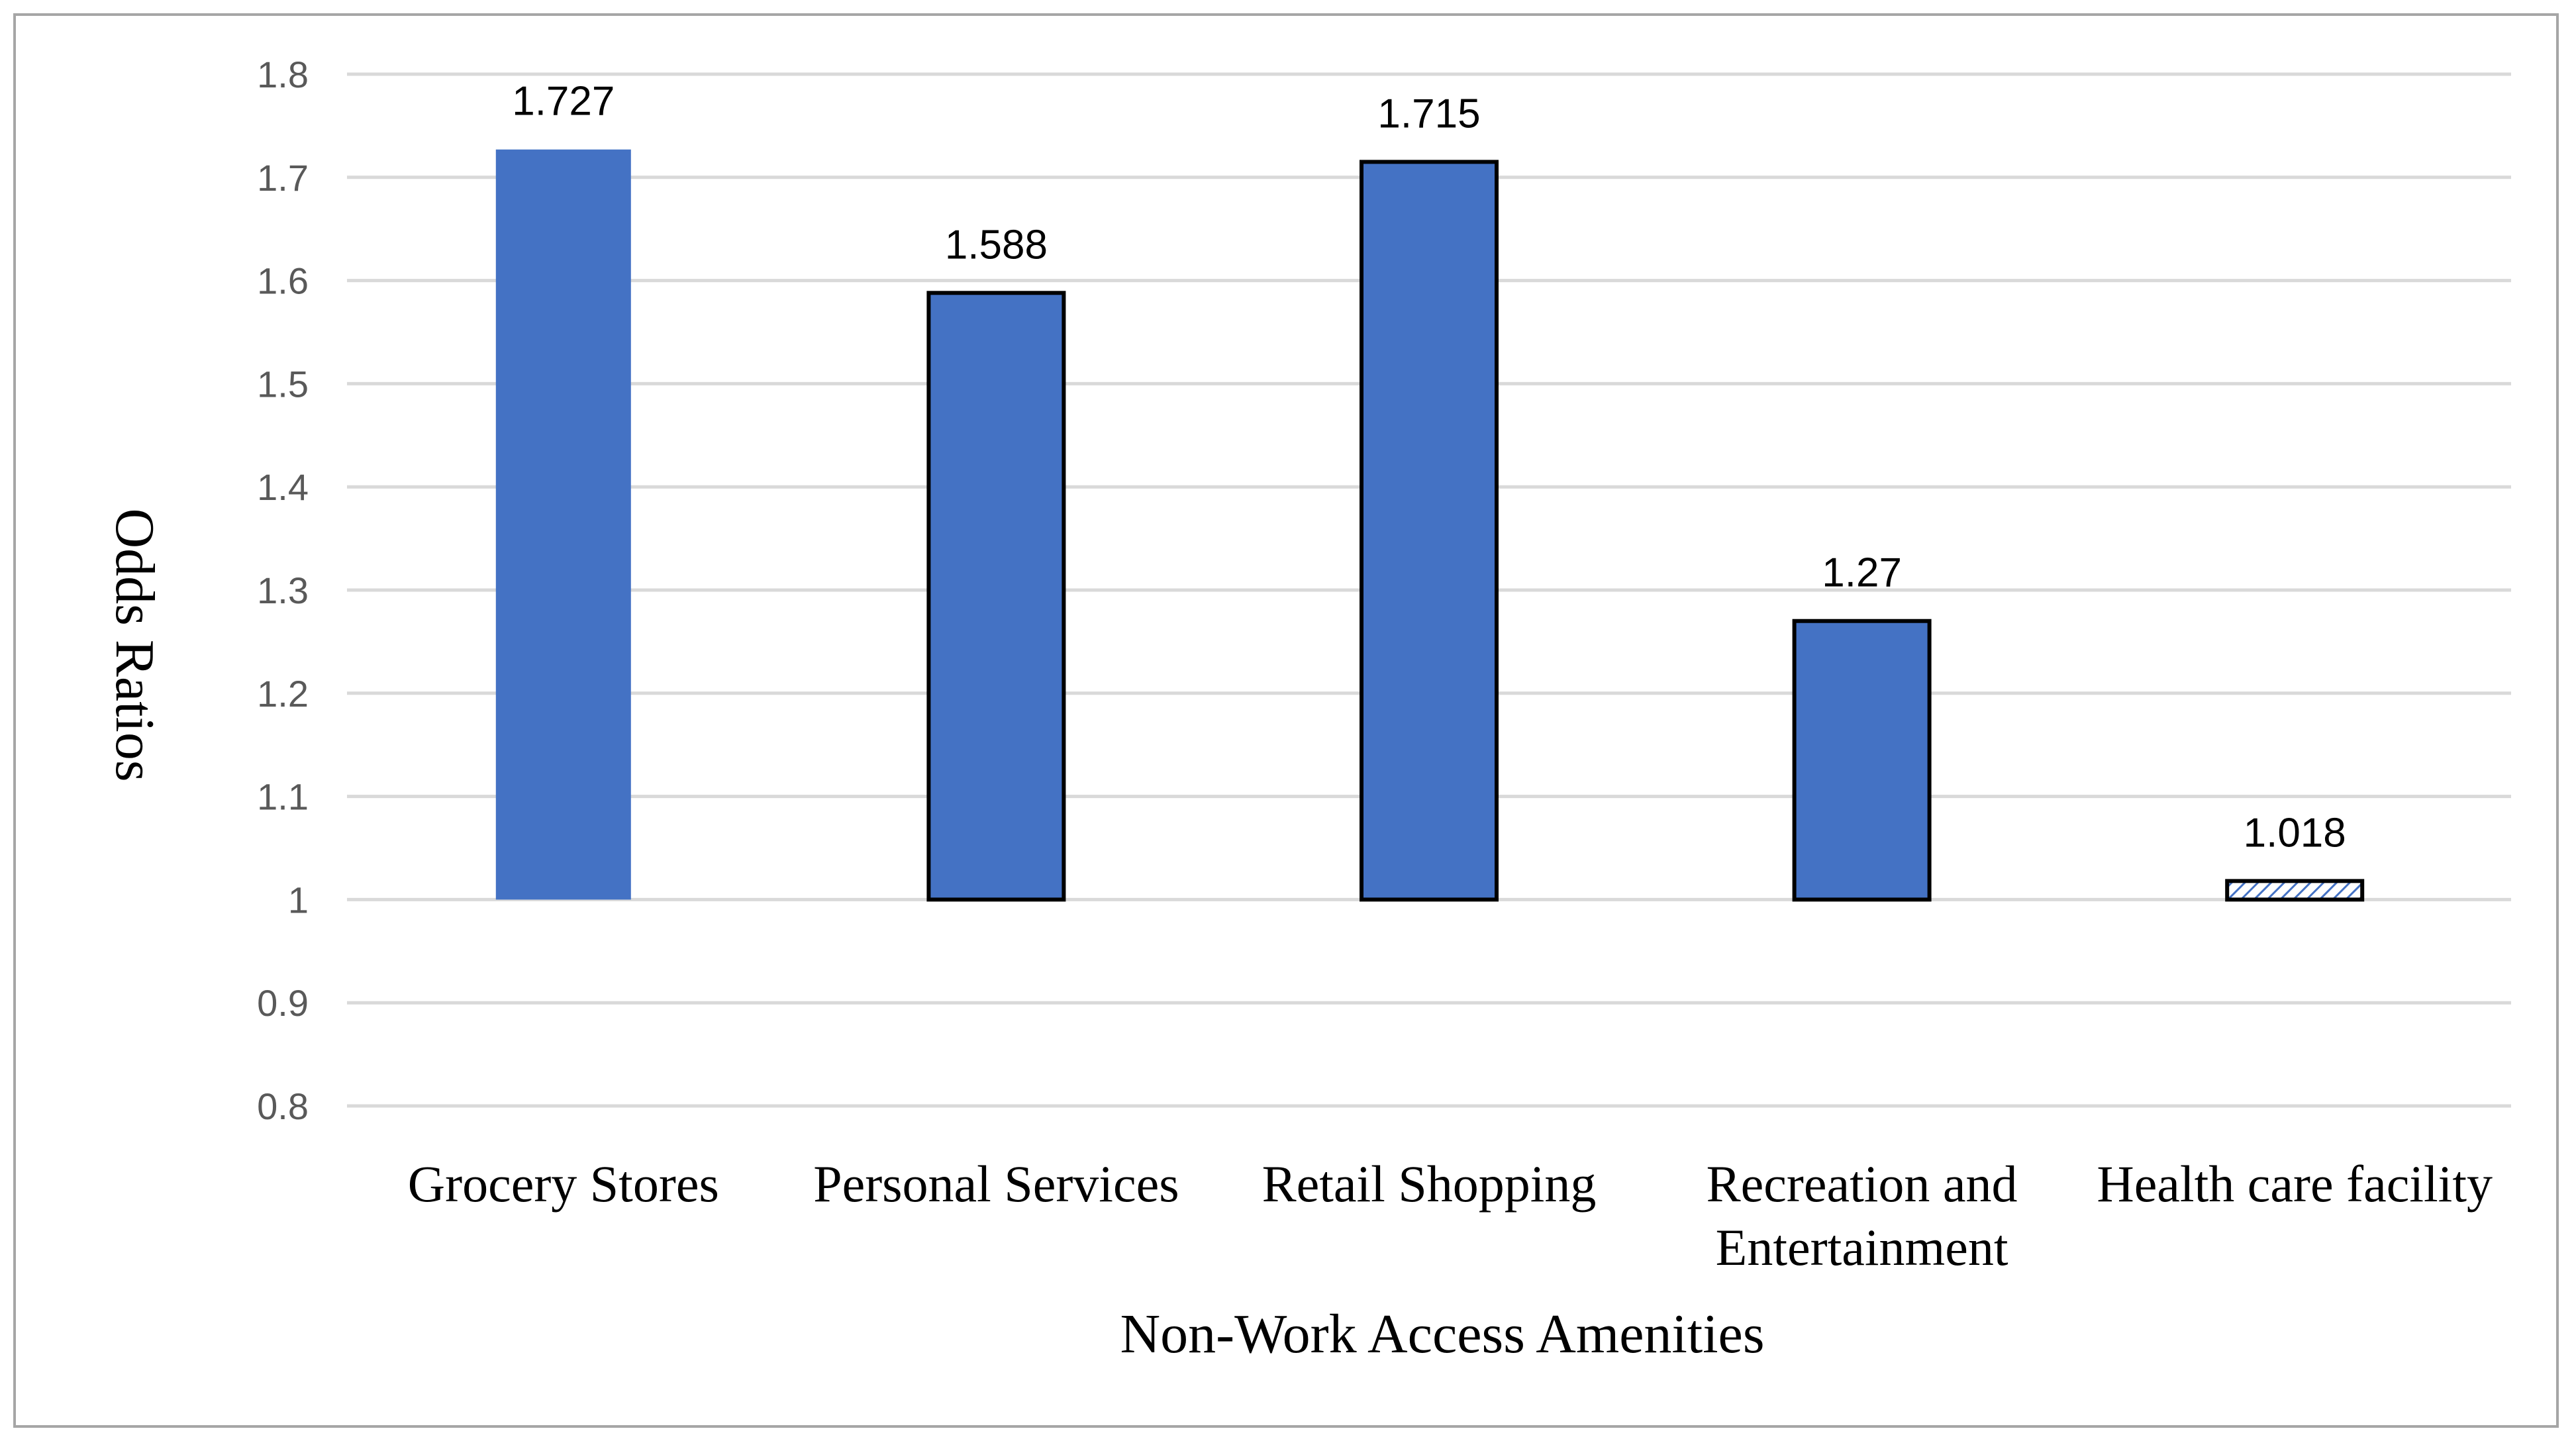  Describe the element at coordinates (283, 281) in the screenshot. I see `y-tick-label: 1.6` at that location.